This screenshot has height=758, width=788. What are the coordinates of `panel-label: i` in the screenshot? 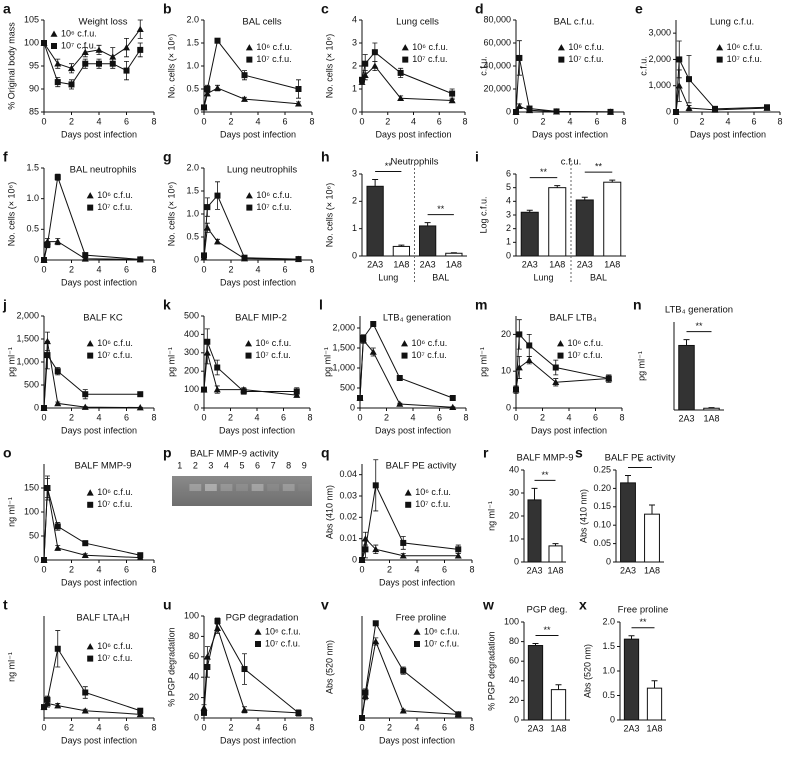 It's located at (477, 157).